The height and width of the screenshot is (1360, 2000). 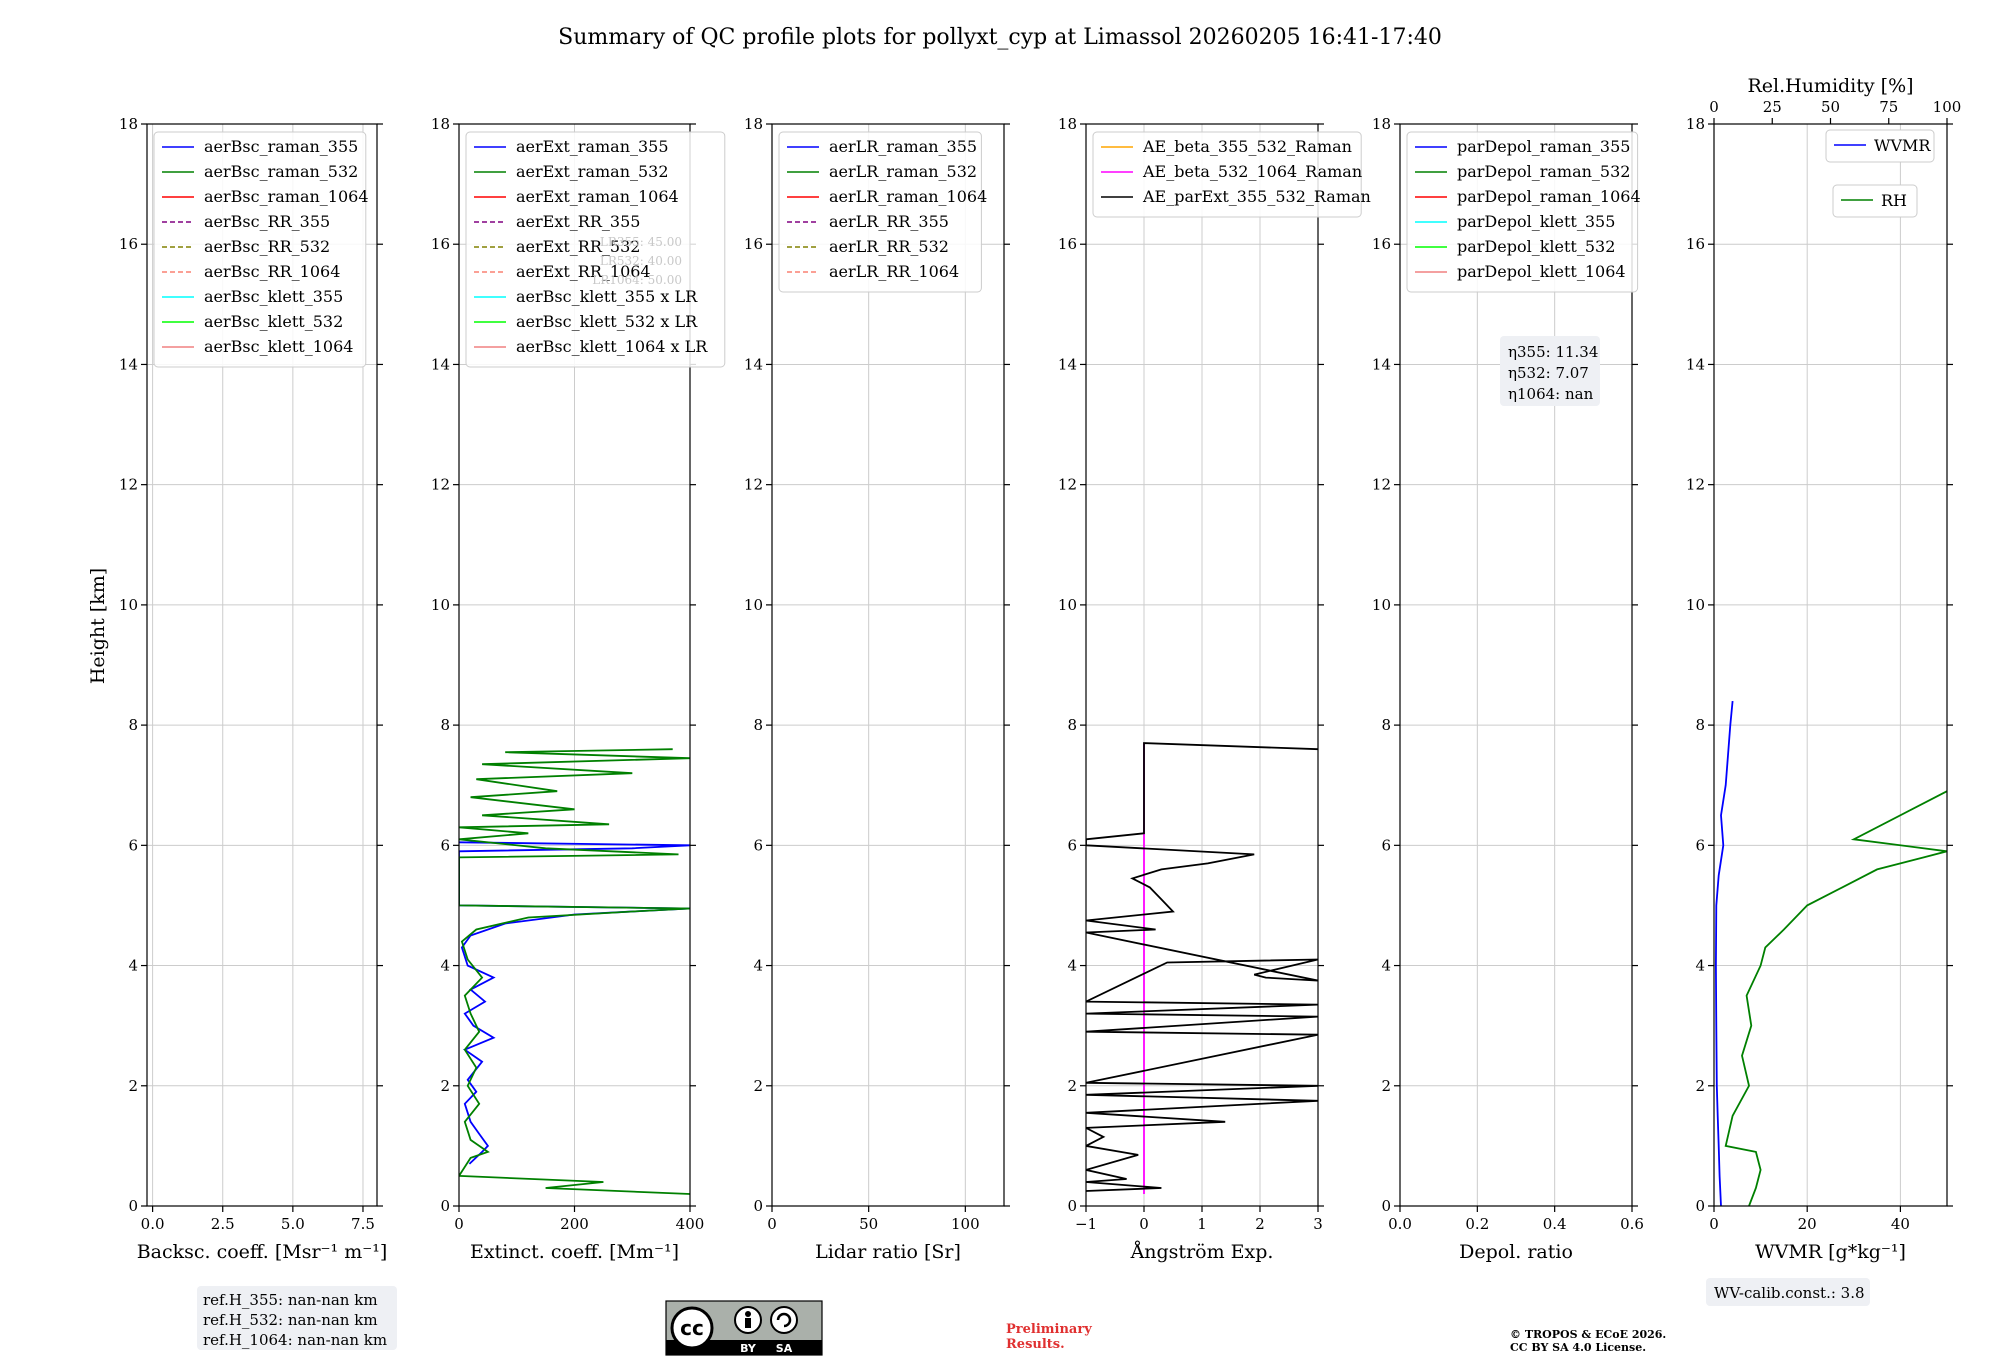 I want to click on legend-label: aerExt_RR_1064, so click(x=583, y=271).